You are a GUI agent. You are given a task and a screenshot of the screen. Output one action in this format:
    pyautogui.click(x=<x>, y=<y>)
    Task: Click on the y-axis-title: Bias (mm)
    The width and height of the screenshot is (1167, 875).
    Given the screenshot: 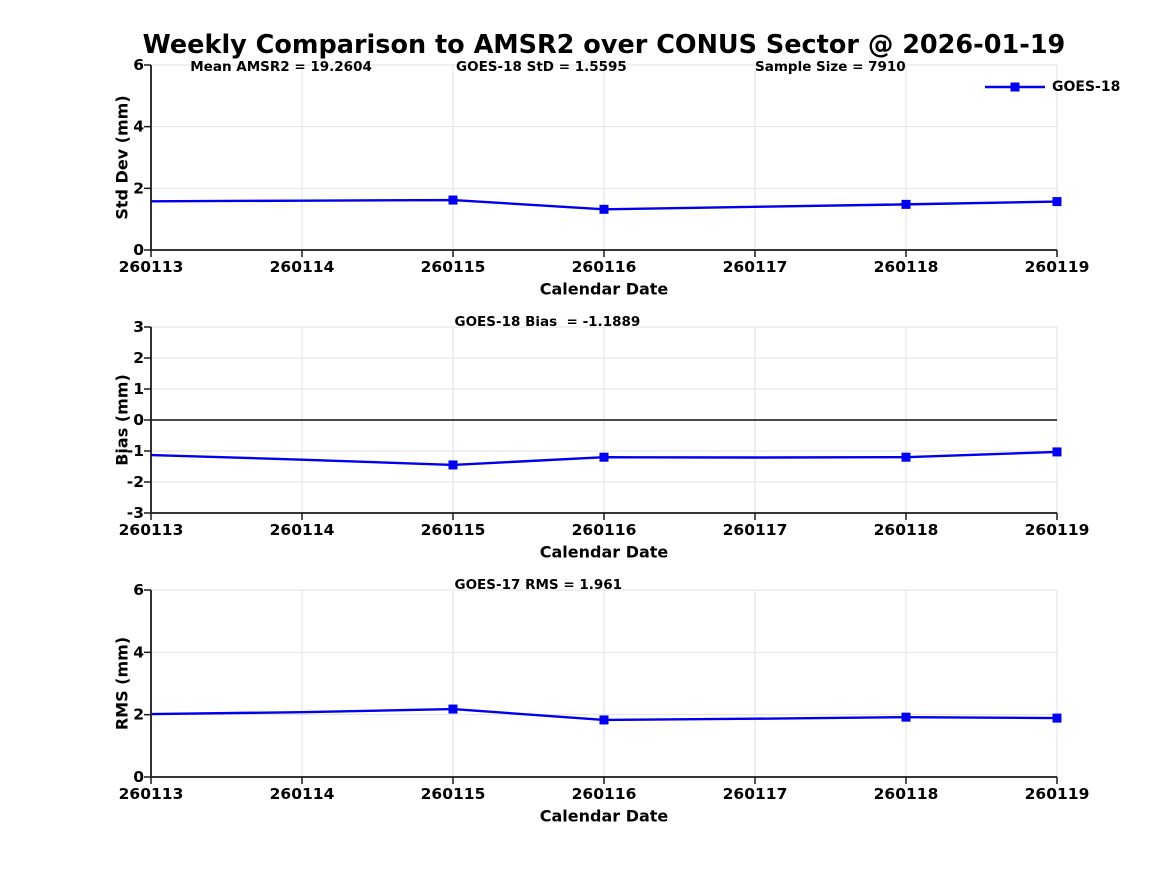 What is the action you would take?
    pyautogui.click(x=122, y=420)
    